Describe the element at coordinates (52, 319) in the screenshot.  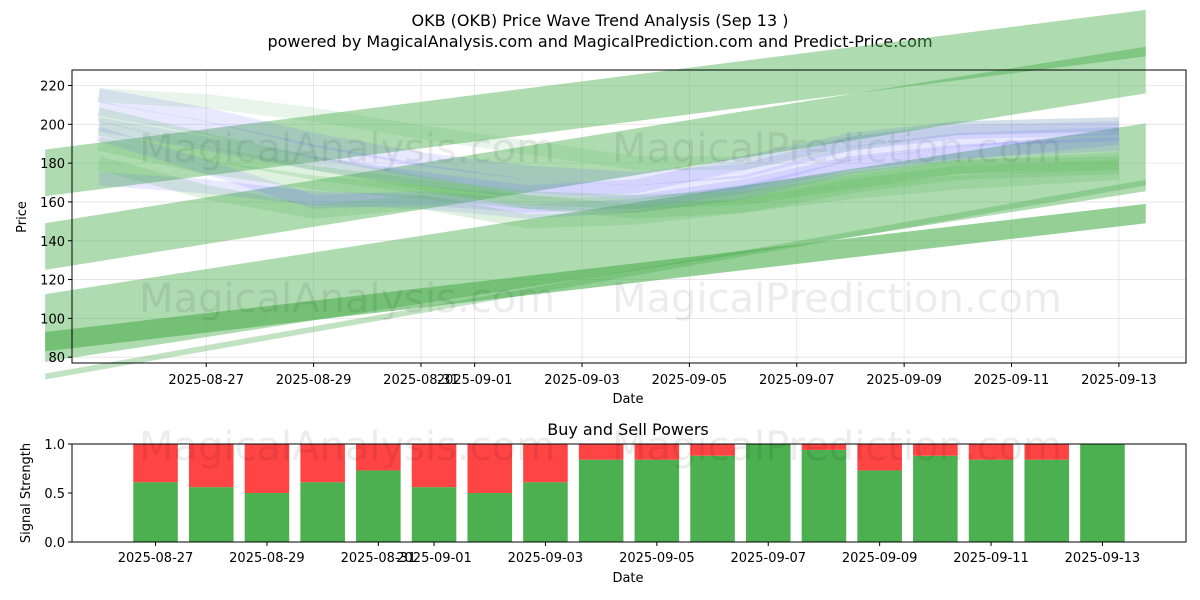
I see `y-tick-label: 100` at that location.